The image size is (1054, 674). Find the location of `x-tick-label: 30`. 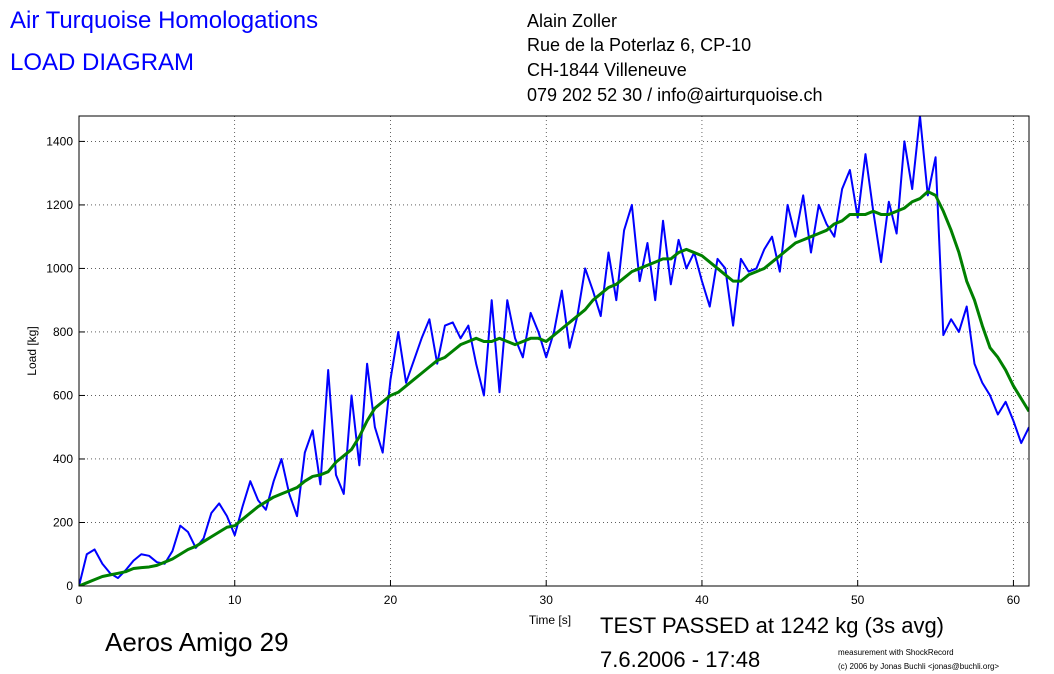

x-tick-label: 30 is located at coordinates (547, 600).